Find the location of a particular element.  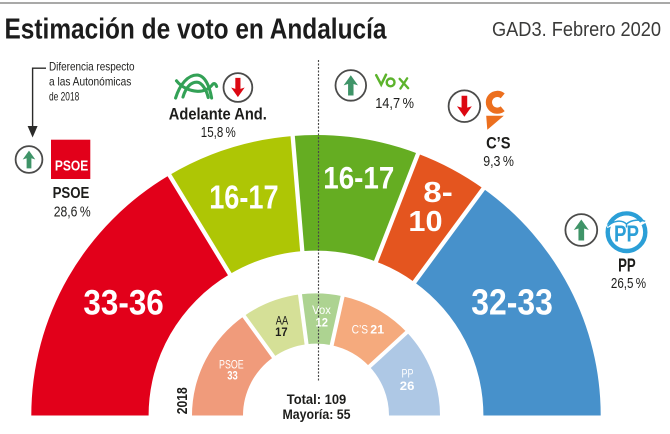

svg-text: Mayoría: 55 is located at coordinates (317, 414).